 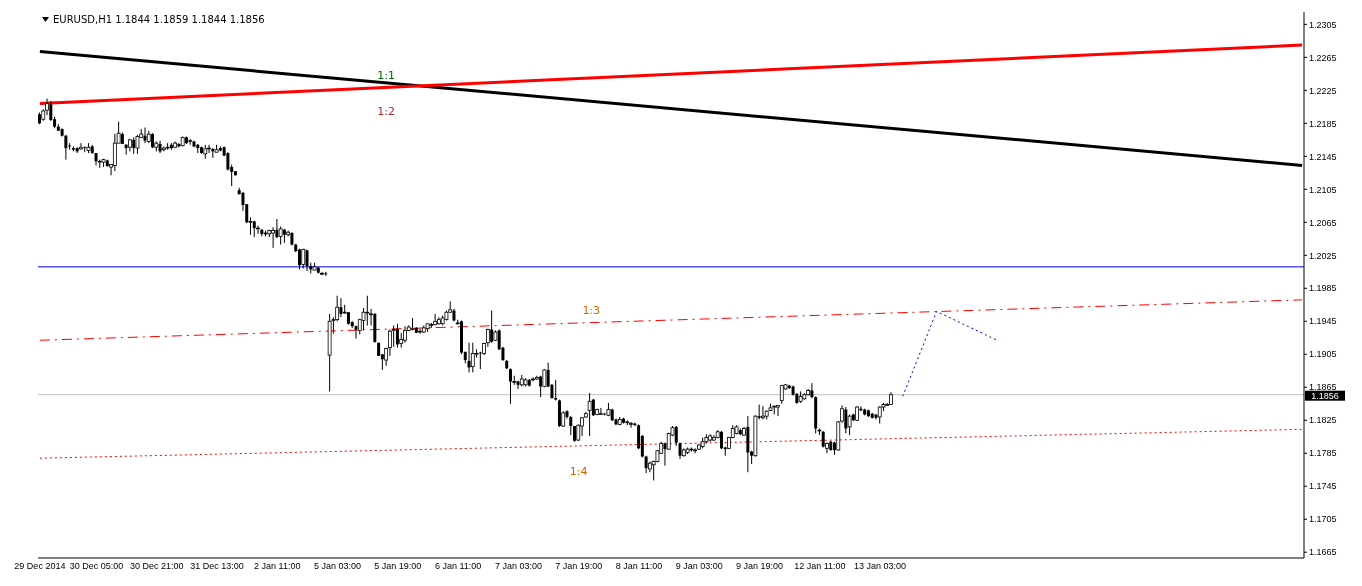 I want to click on x-tick-label: 6 Jan 11:00, so click(x=458, y=566).